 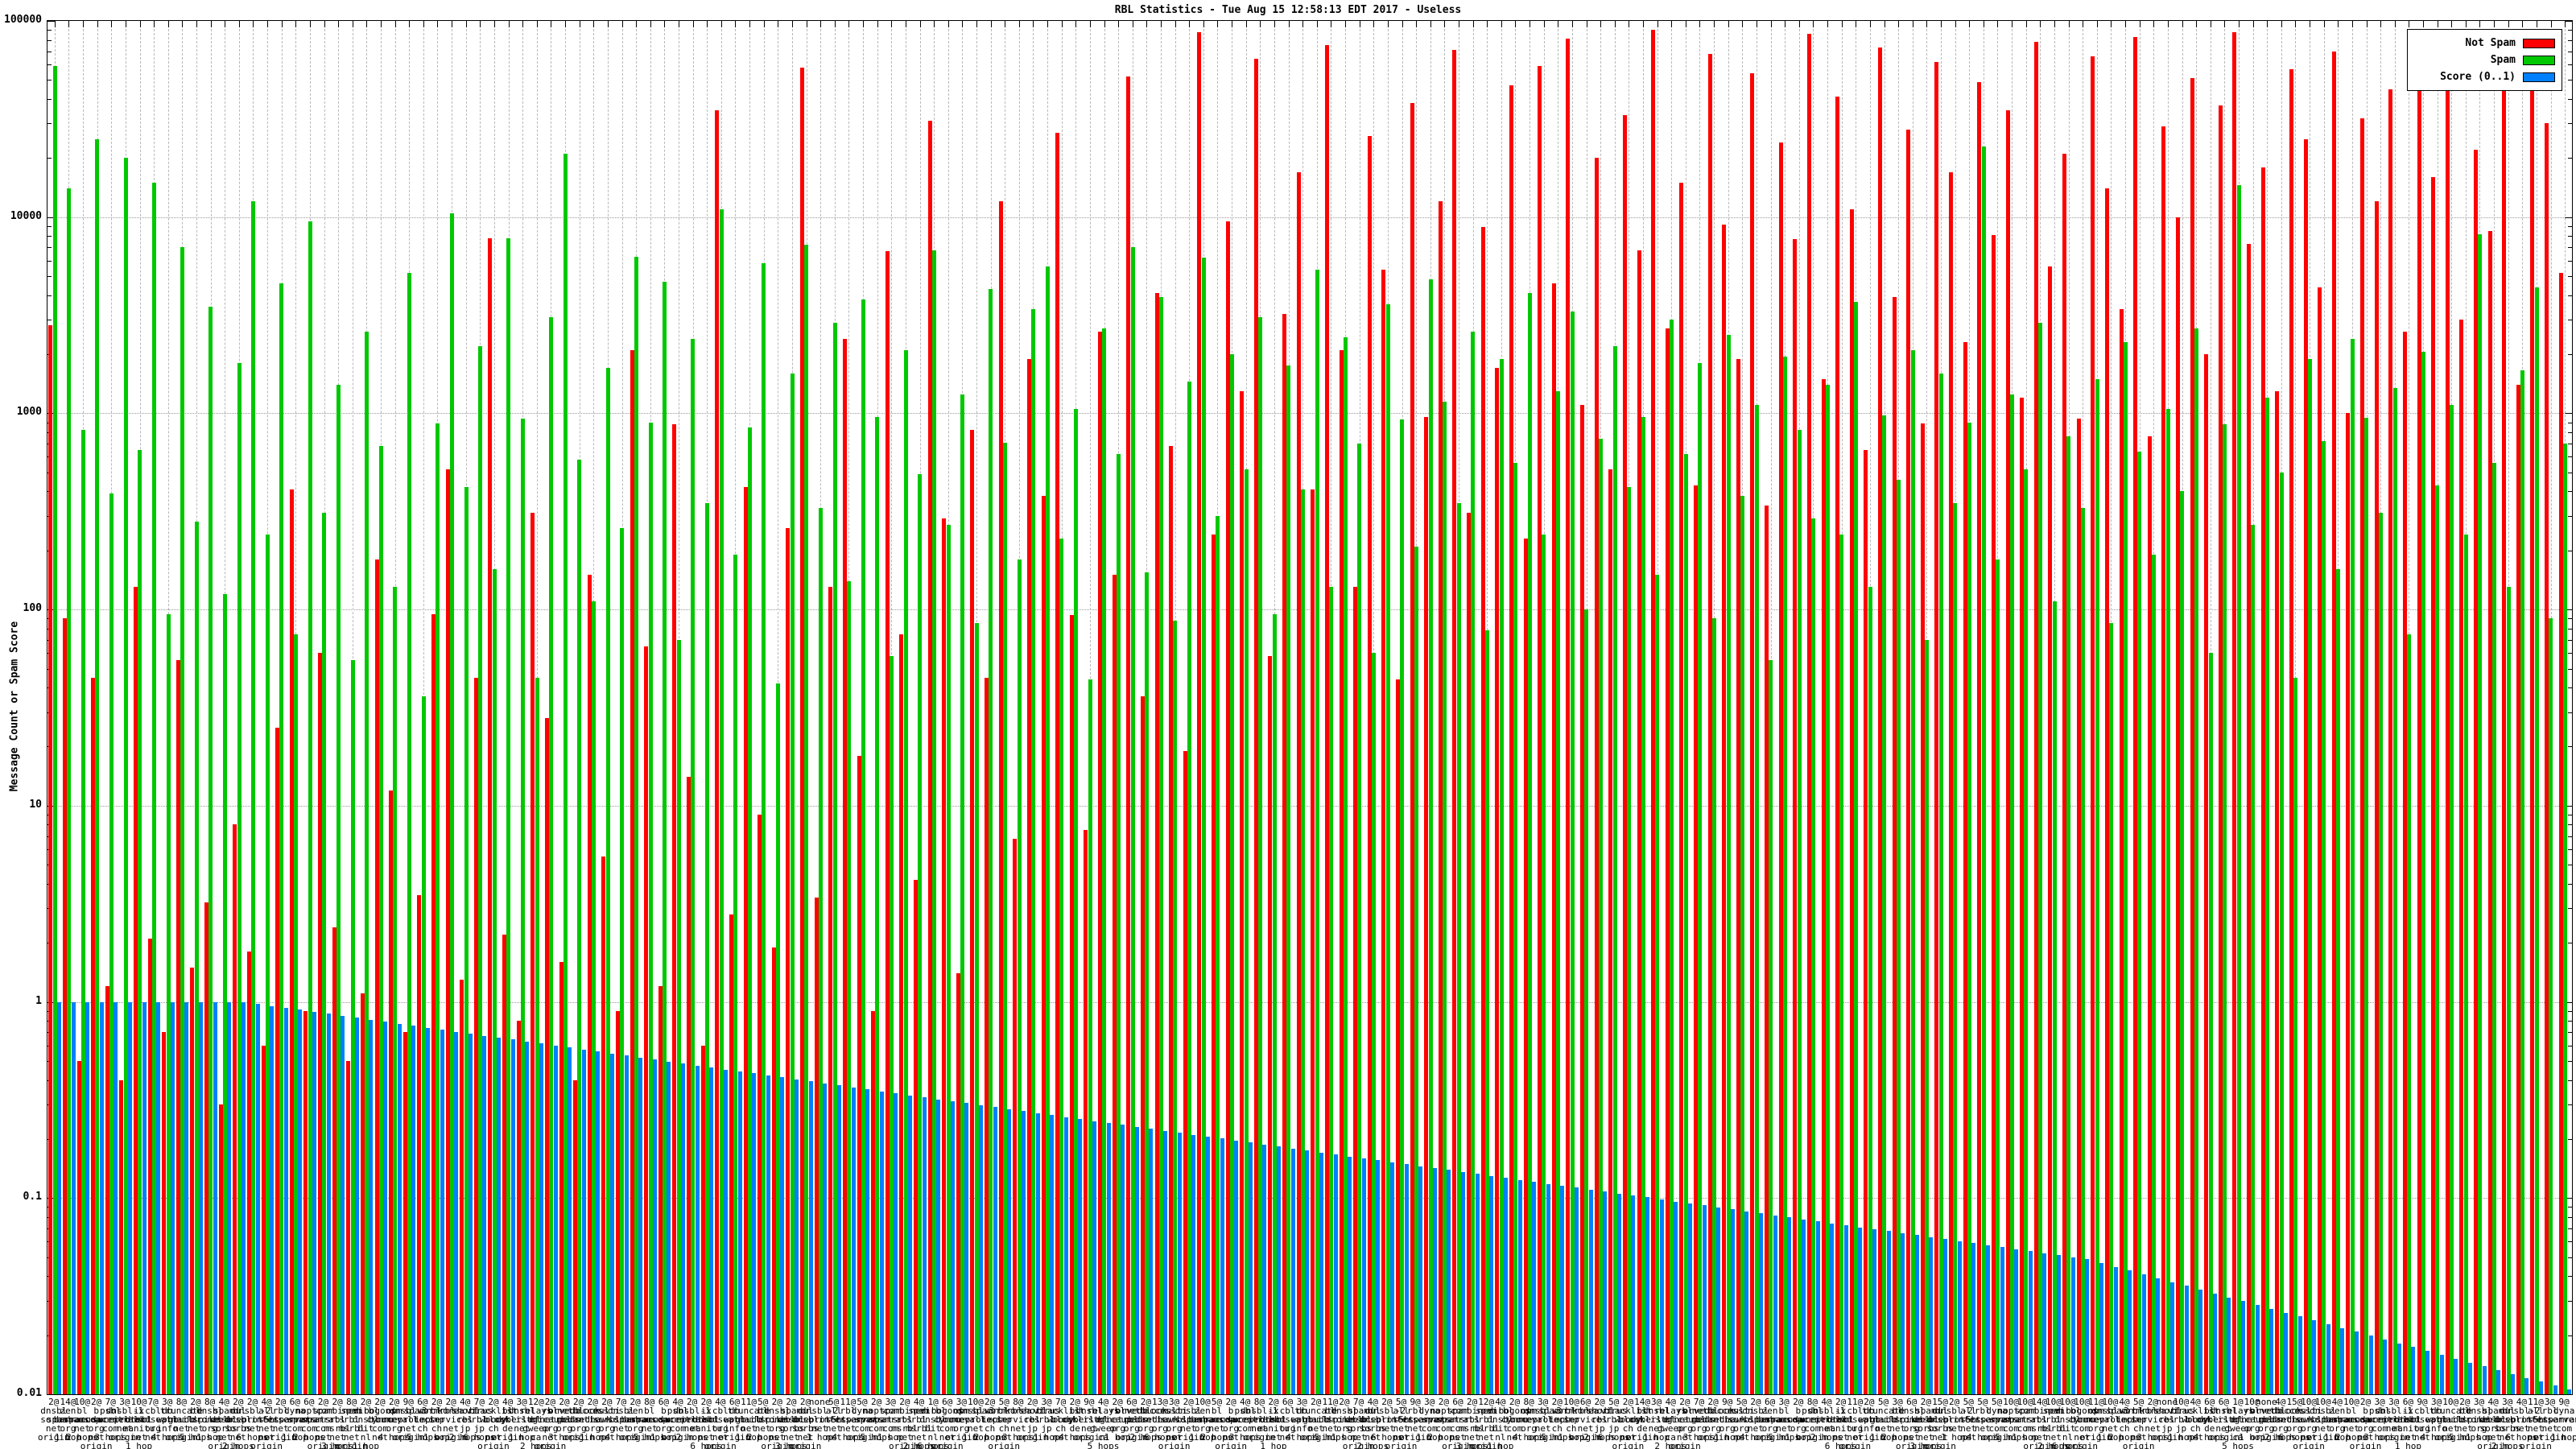 What do you see at coordinates (664, 1420) in the screenshot?
I see `x-tick-label: 6@ b barracudacentral org 1 hop` at bounding box center [664, 1420].